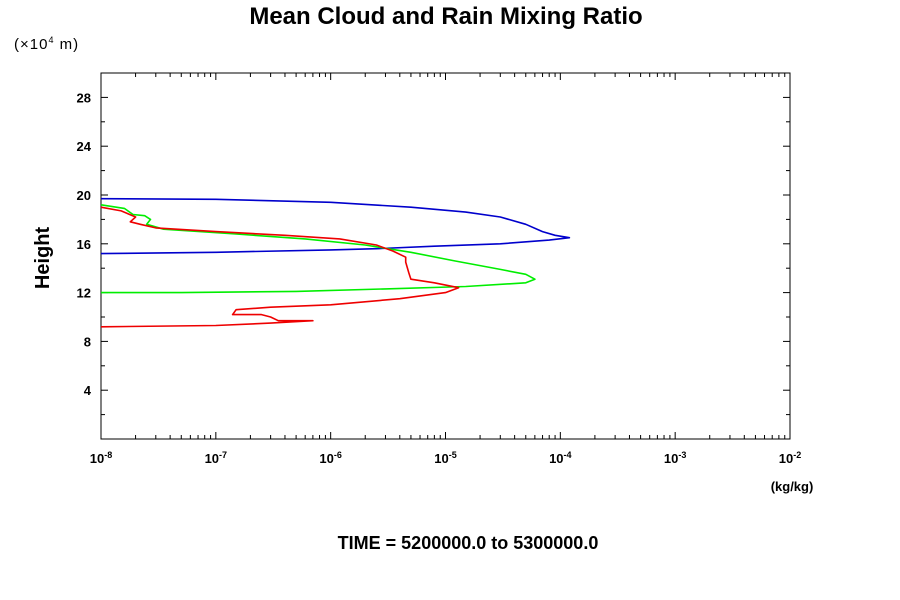  What do you see at coordinates (216, 458) in the screenshot?
I see `x-tick-label: 10⁻⁷` at bounding box center [216, 458].